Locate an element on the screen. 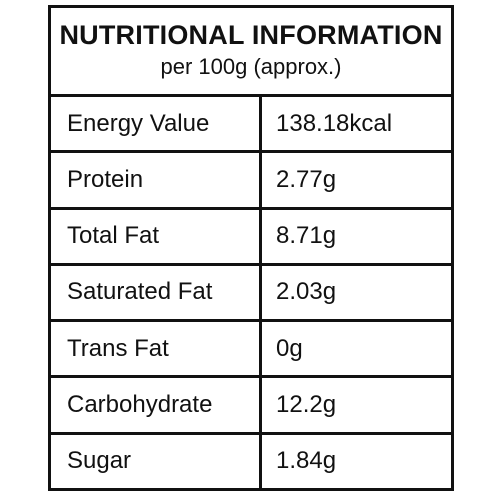  nutrient-value: 12.2g is located at coordinates (306, 405).